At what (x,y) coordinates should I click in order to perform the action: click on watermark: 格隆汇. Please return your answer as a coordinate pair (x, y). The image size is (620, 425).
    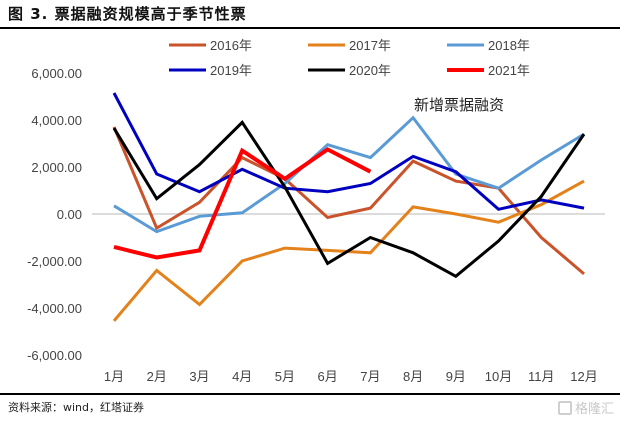
    Looking at the image, I should click on (585, 407).